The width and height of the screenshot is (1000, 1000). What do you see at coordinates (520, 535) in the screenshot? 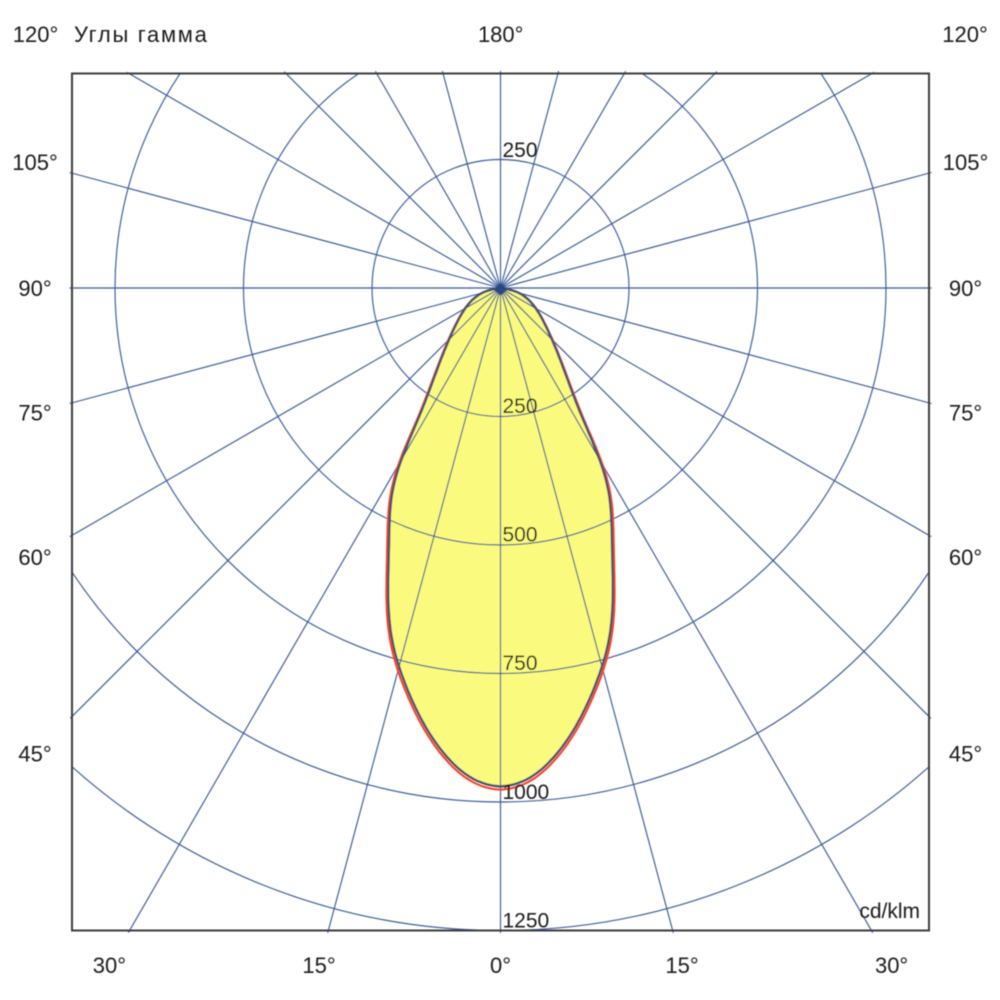
I see `svg-text: 500` at bounding box center [520, 535].